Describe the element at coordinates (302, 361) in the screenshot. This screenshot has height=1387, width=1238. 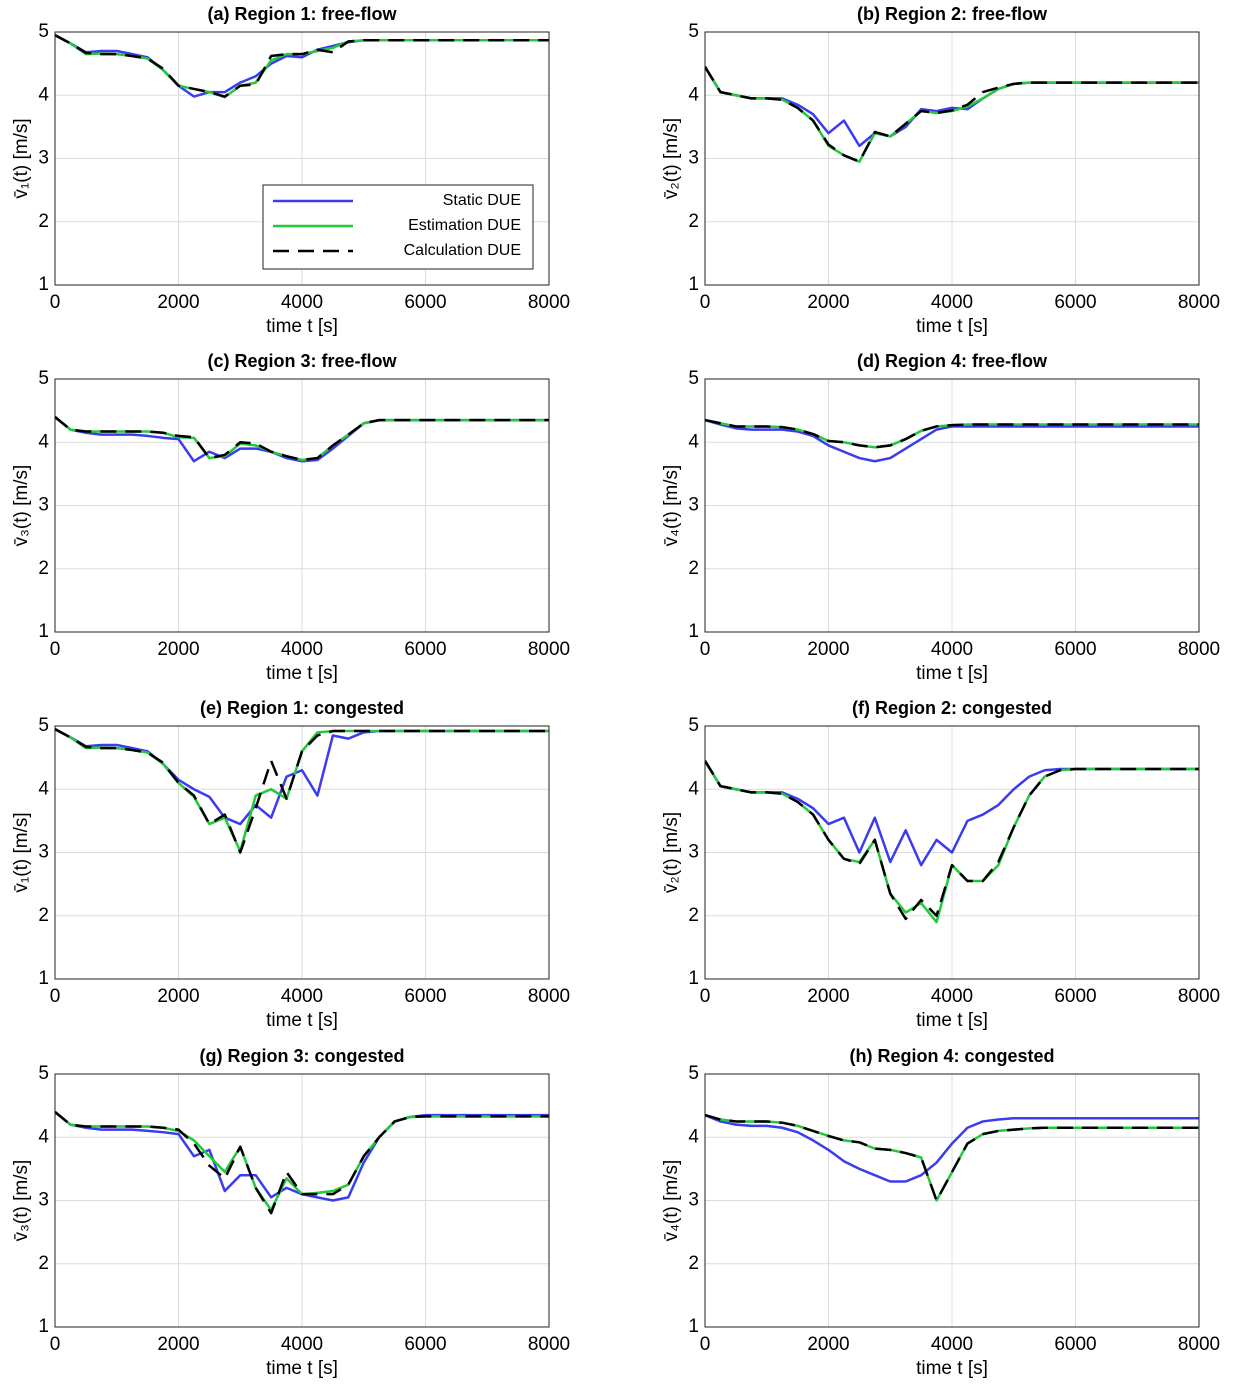
I see `chart-title: (c) Region 3: free-flow` at that location.